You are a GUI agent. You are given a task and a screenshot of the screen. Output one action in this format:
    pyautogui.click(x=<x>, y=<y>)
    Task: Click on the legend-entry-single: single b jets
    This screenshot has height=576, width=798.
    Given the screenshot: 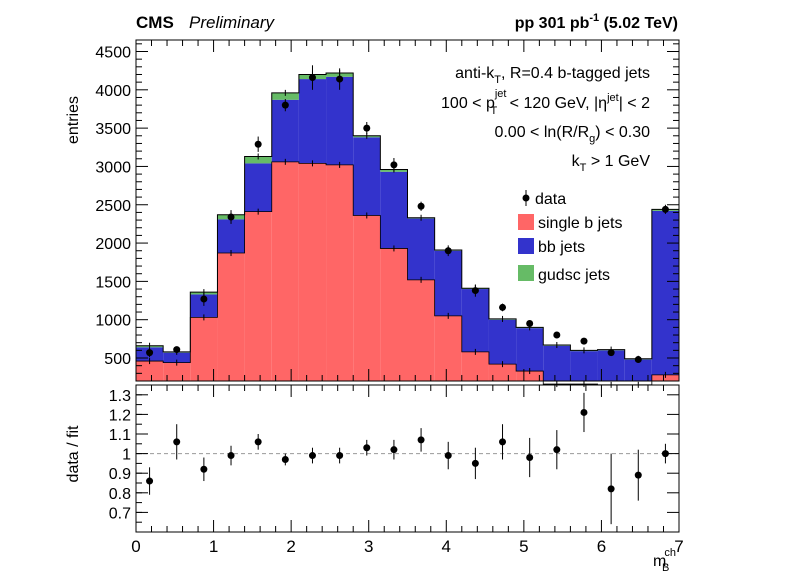 What is the action you would take?
    pyautogui.click(x=570, y=223)
    